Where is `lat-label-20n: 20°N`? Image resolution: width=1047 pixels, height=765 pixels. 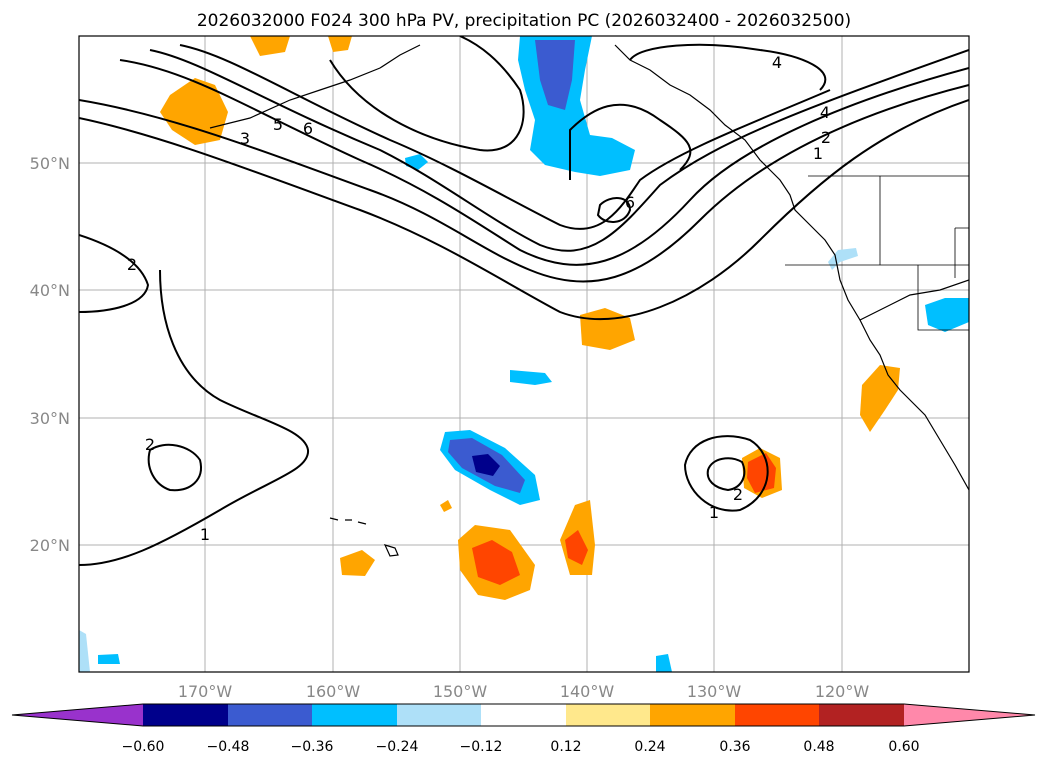 lat-label-20n: 20°N is located at coordinates (50, 545).